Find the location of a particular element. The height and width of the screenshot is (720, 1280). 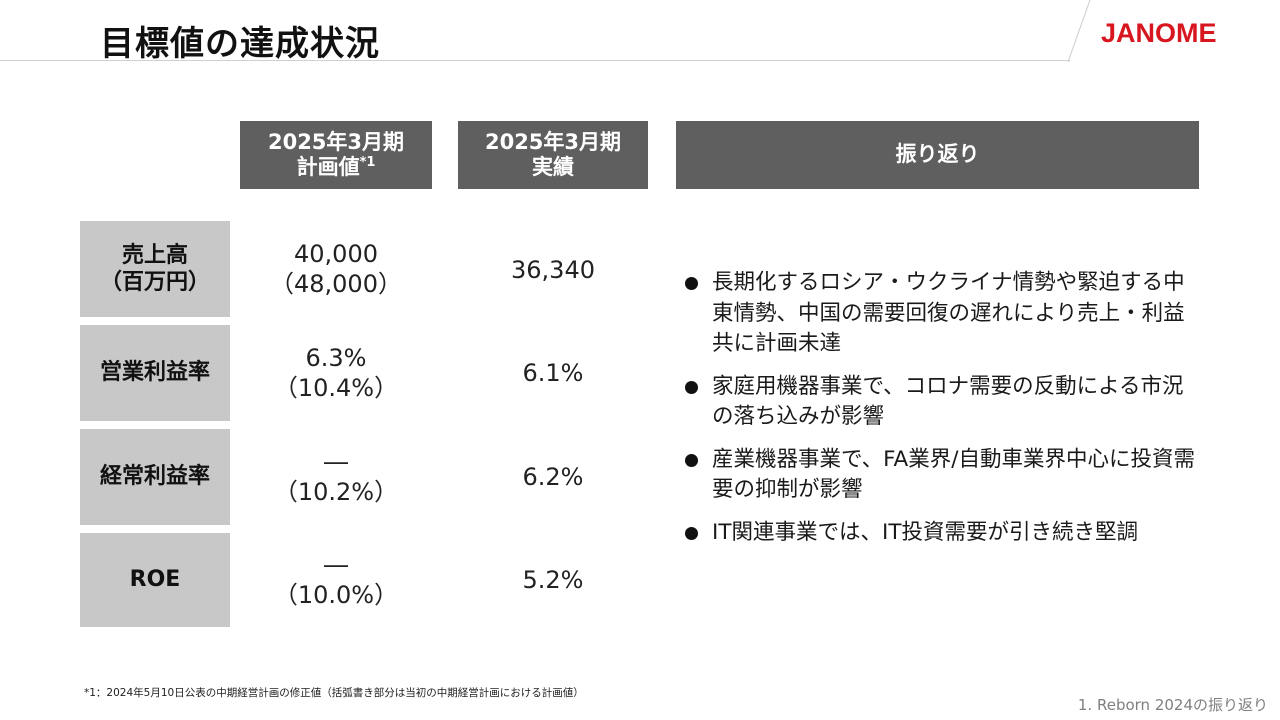

cell-roe-plan: ― （10.0%） is located at coordinates (336, 580).